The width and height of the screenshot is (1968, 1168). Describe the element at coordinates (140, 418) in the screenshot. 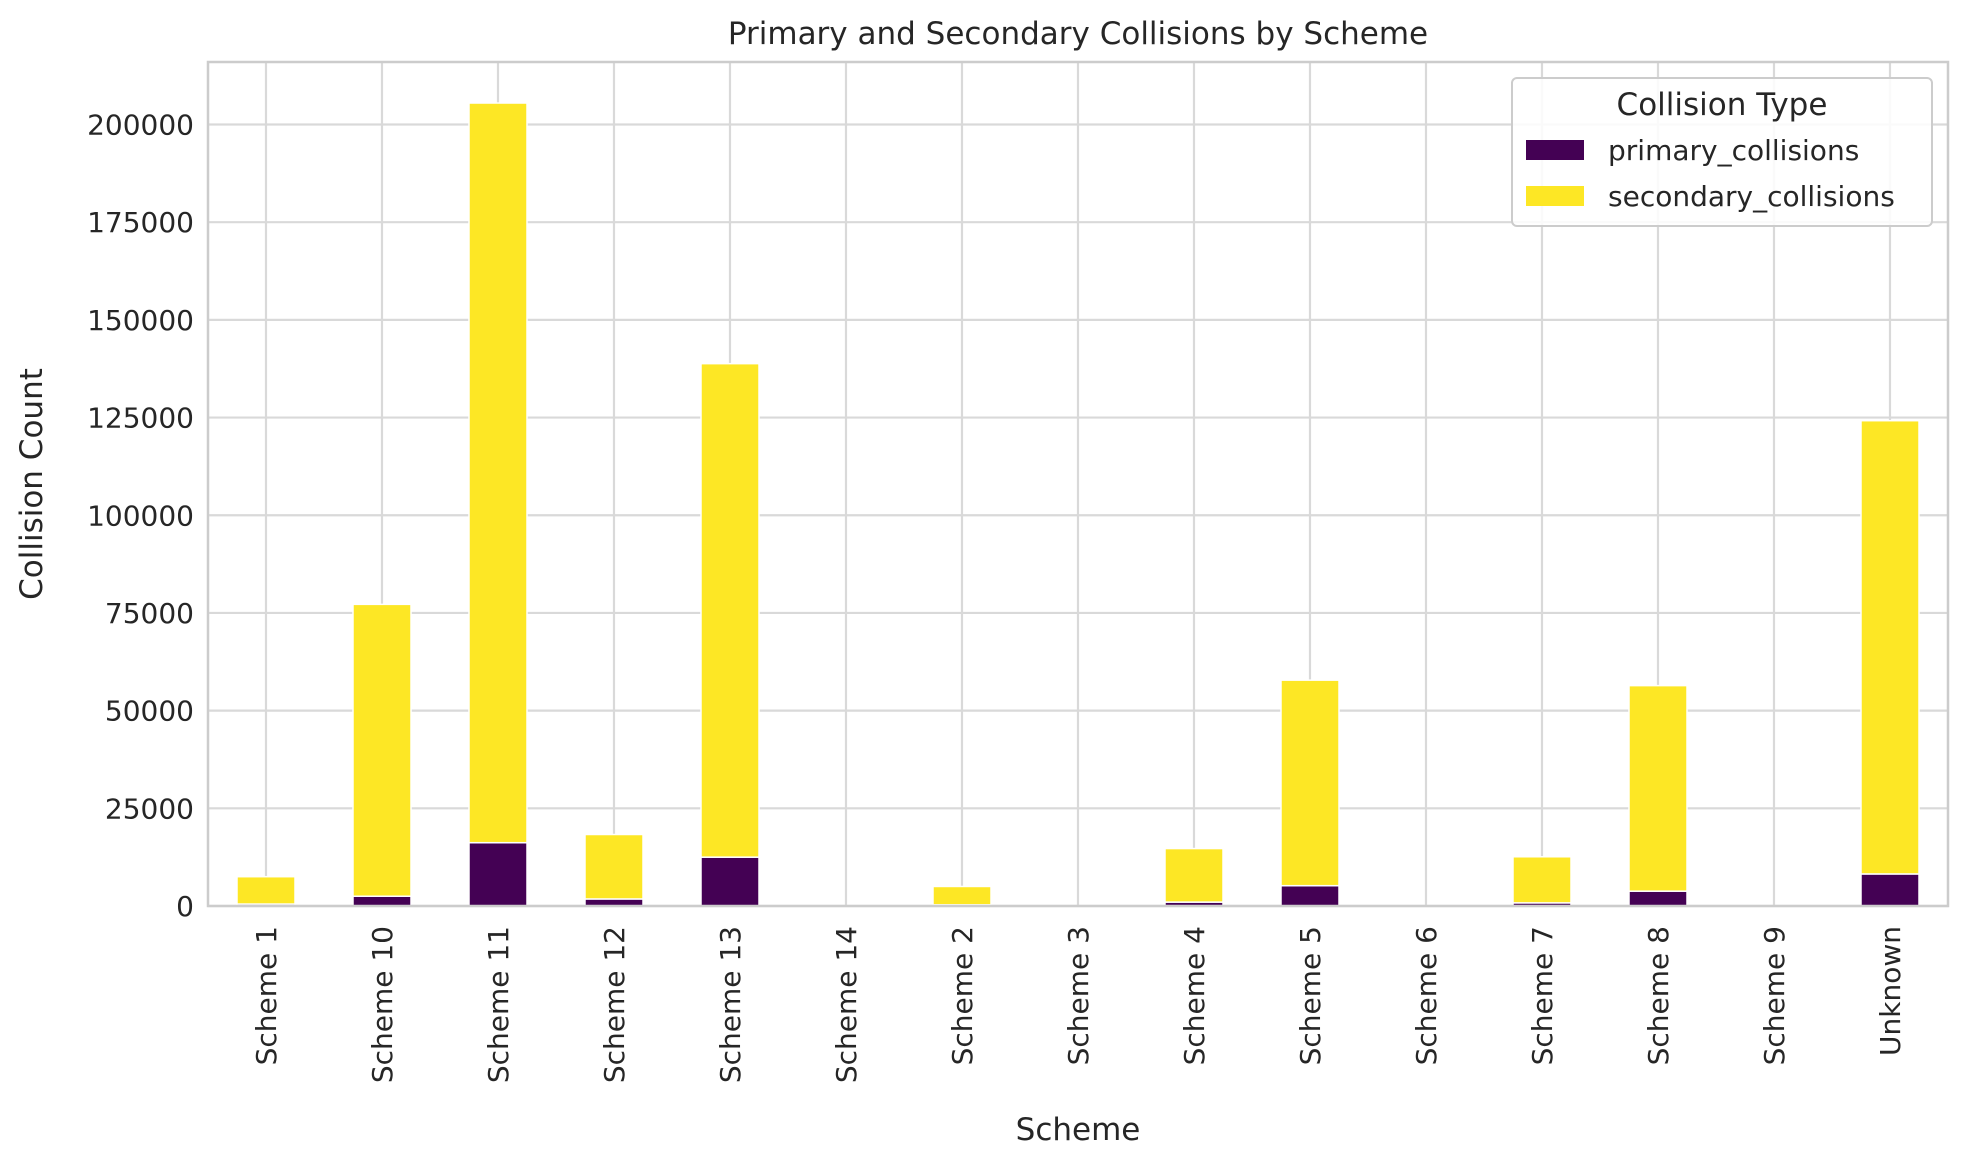

I see `y-tick-label: 125000` at that location.